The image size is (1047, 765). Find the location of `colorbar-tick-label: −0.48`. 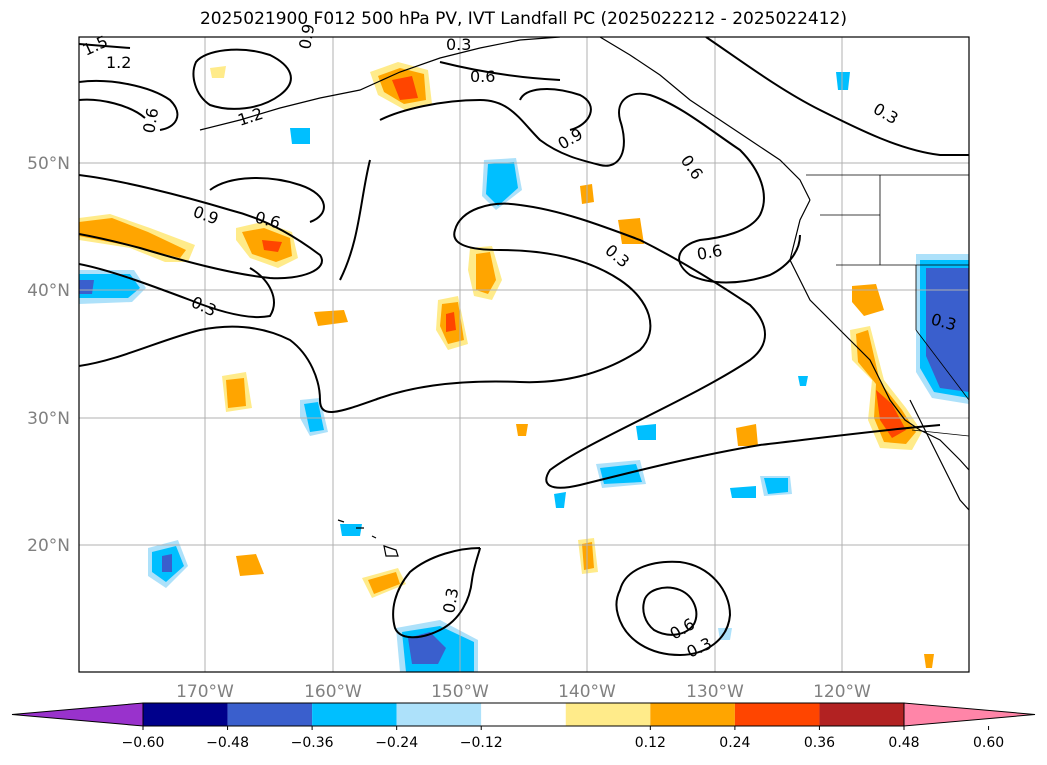

colorbar-tick-label: −0.48 is located at coordinates (227, 743).